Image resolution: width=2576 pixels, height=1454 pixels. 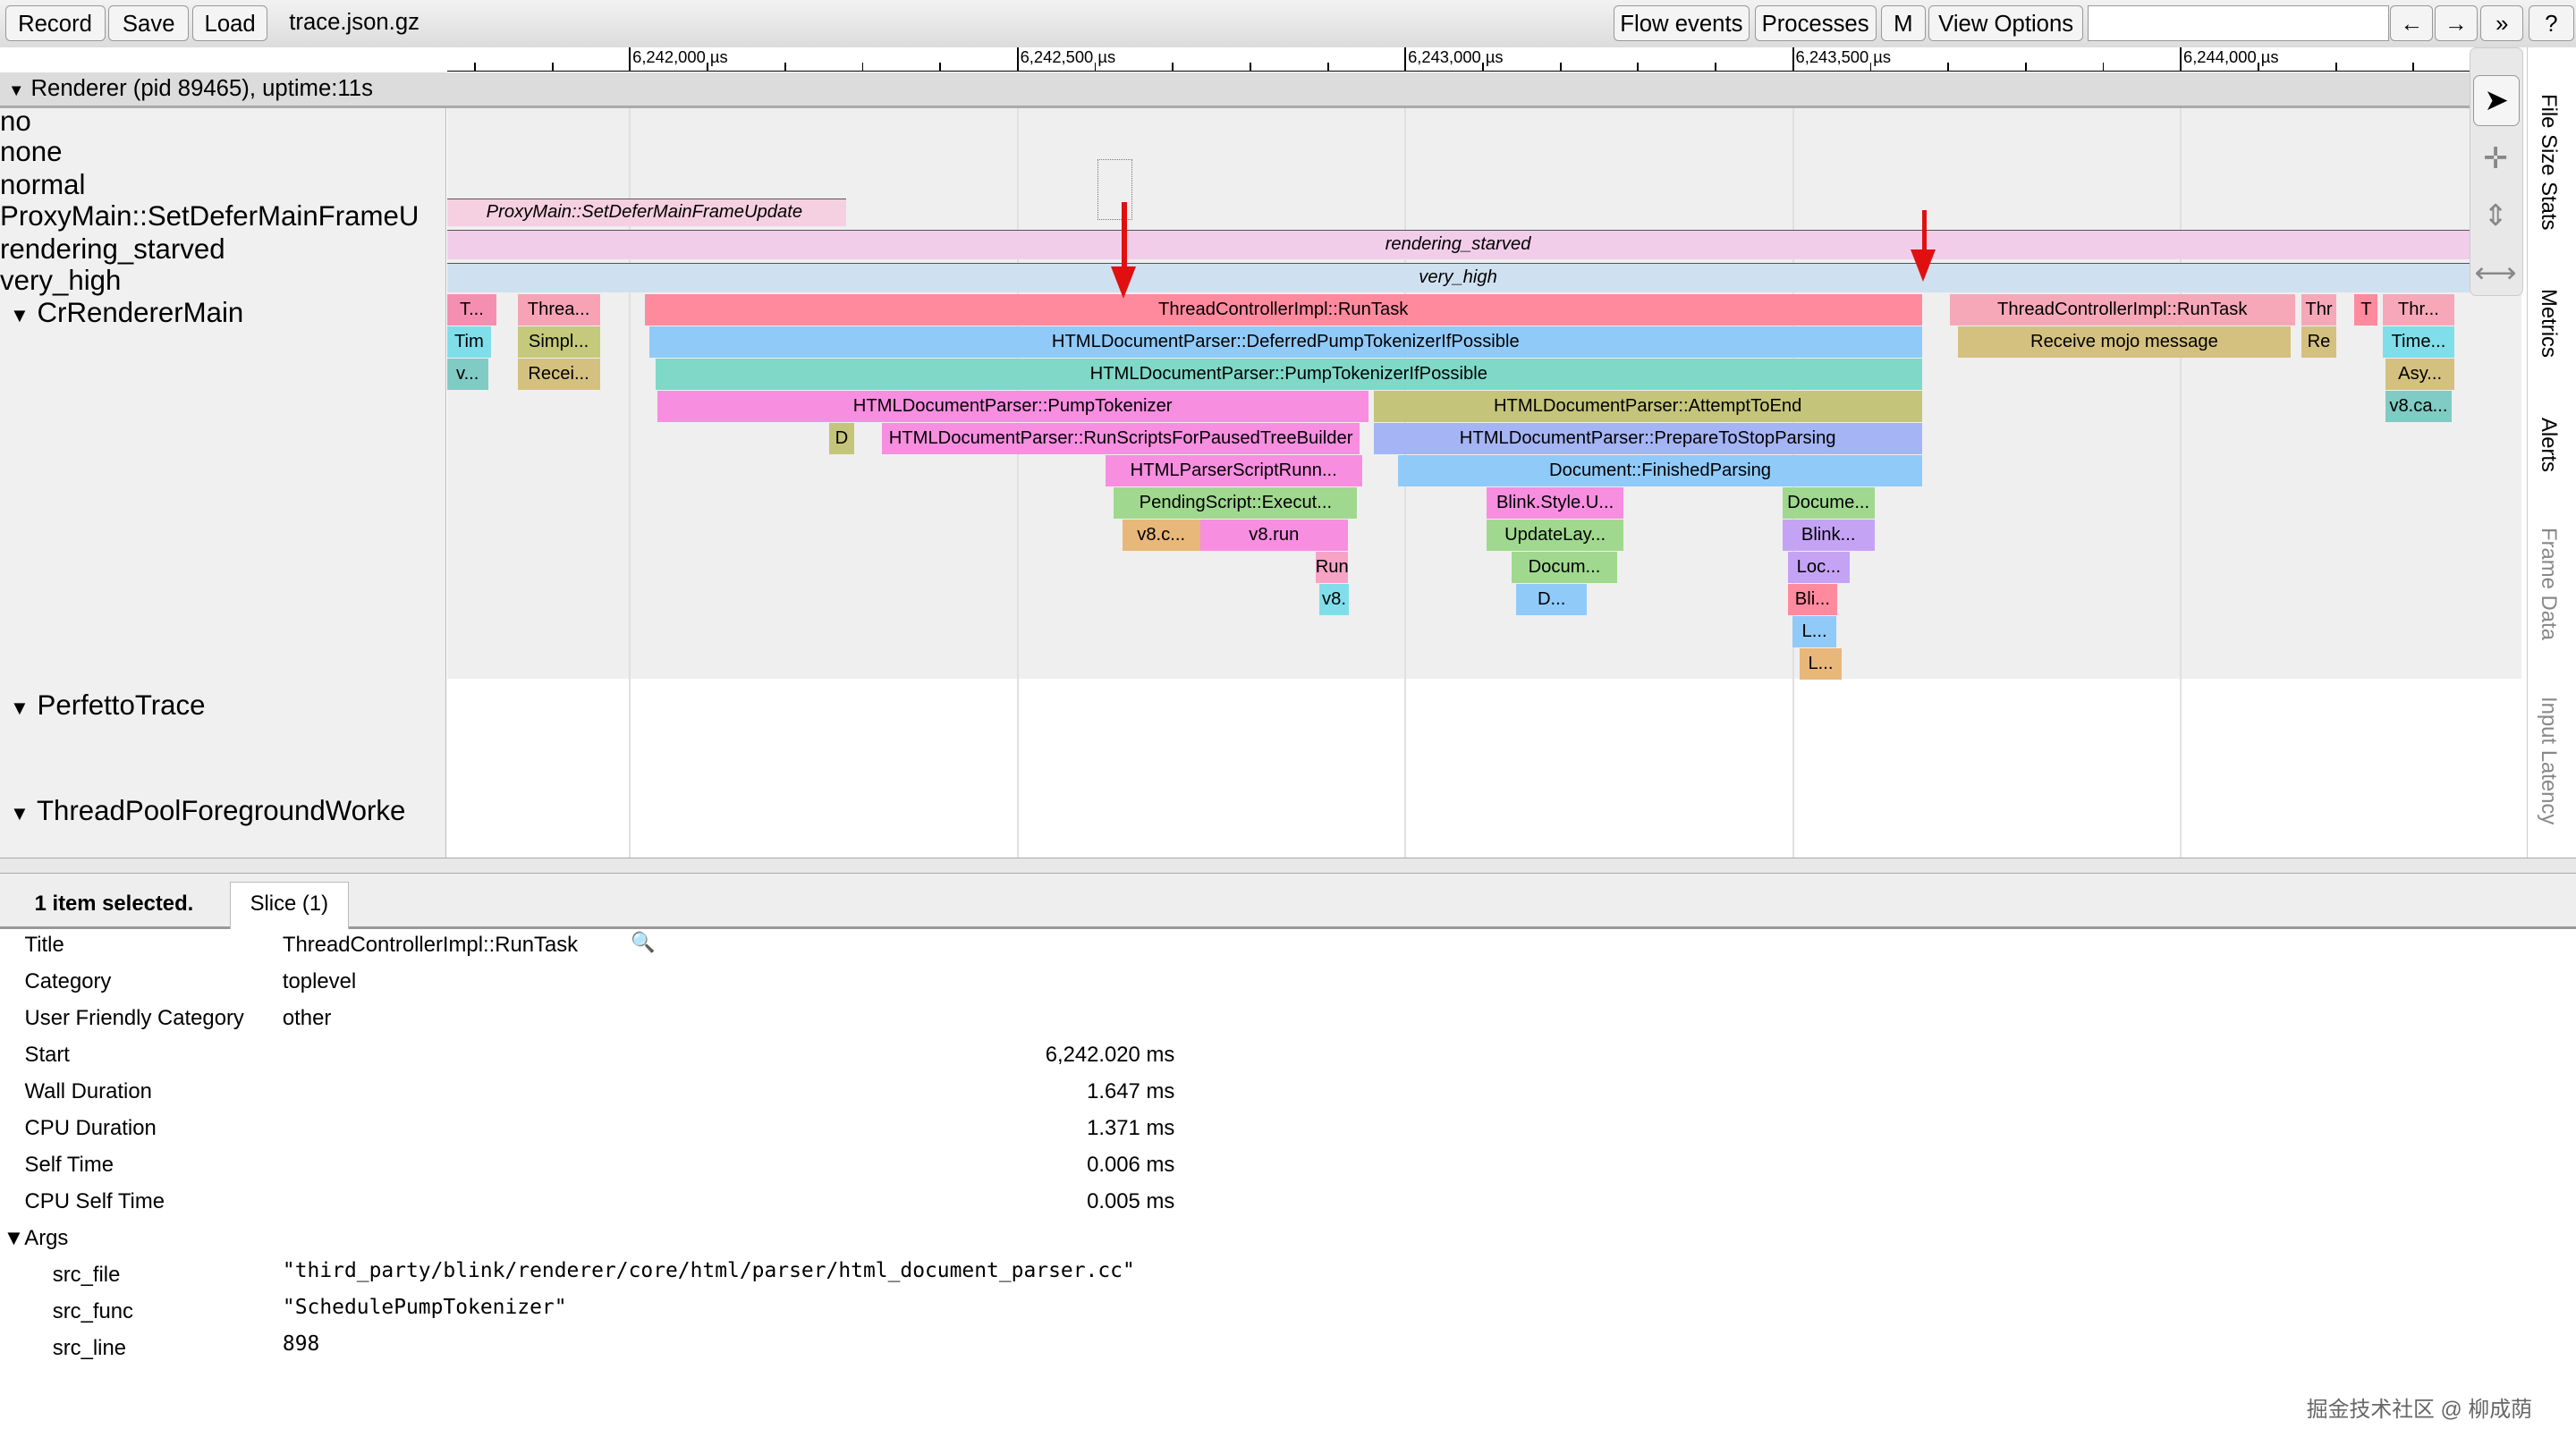 What do you see at coordinates (1456, 57) in the screenshot?
I see `ruler-label: 6,243,000 µs` at bounding box center [1456, 57].